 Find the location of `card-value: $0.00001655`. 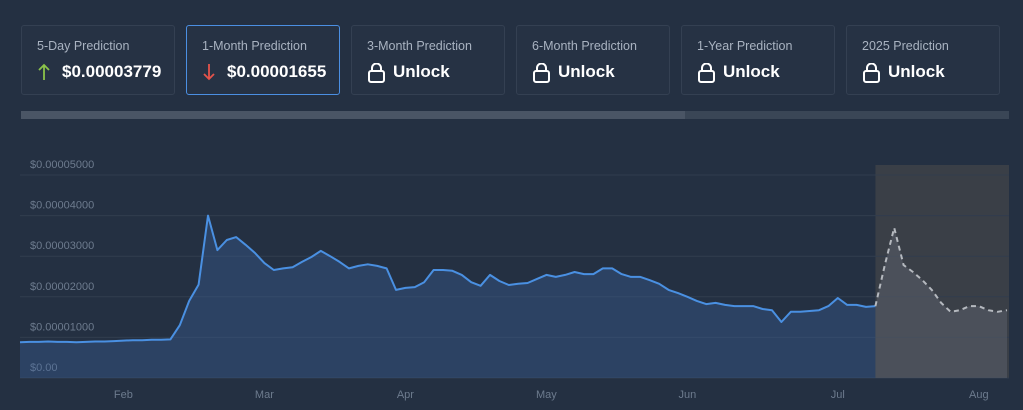

card-value: $0.00001655 is located at coordinates (277, 71).